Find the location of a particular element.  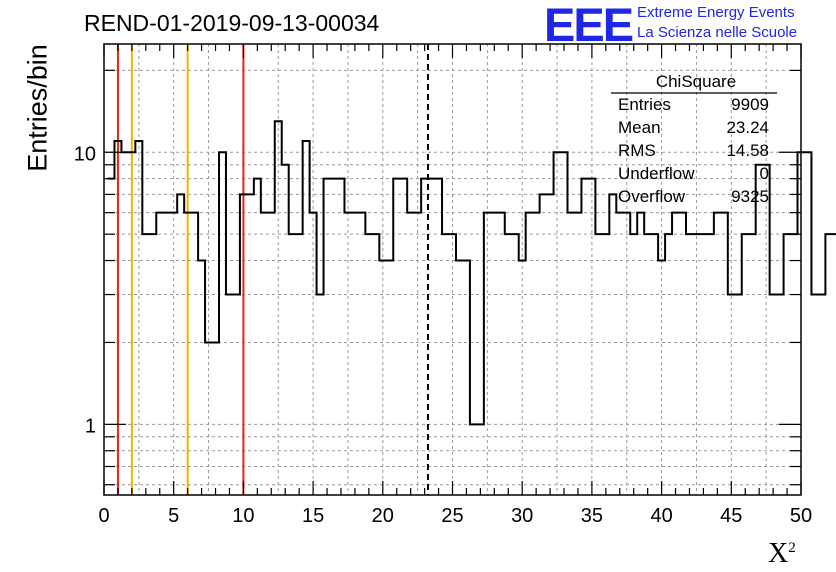

logo-text-line1: Extreme Energy Events is located at coordinates (716, 12).